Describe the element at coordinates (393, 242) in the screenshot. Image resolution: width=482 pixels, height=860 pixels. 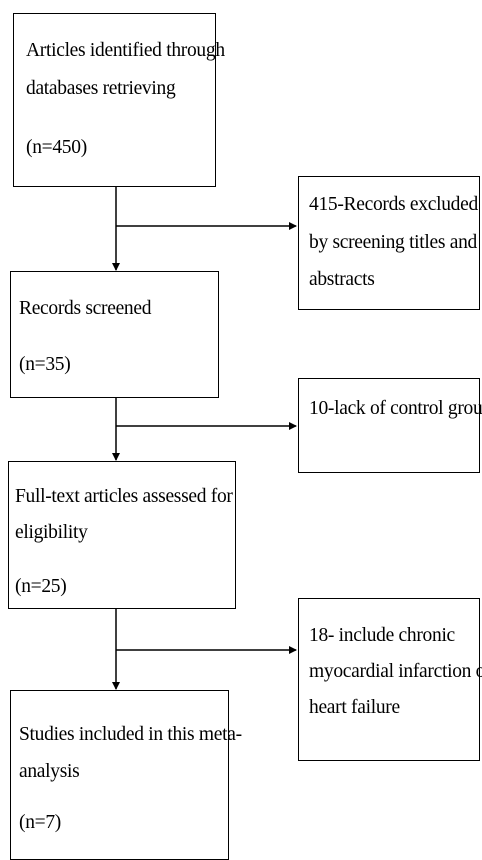
I see `excluded-screening-line2: by screening titles and` at that location.